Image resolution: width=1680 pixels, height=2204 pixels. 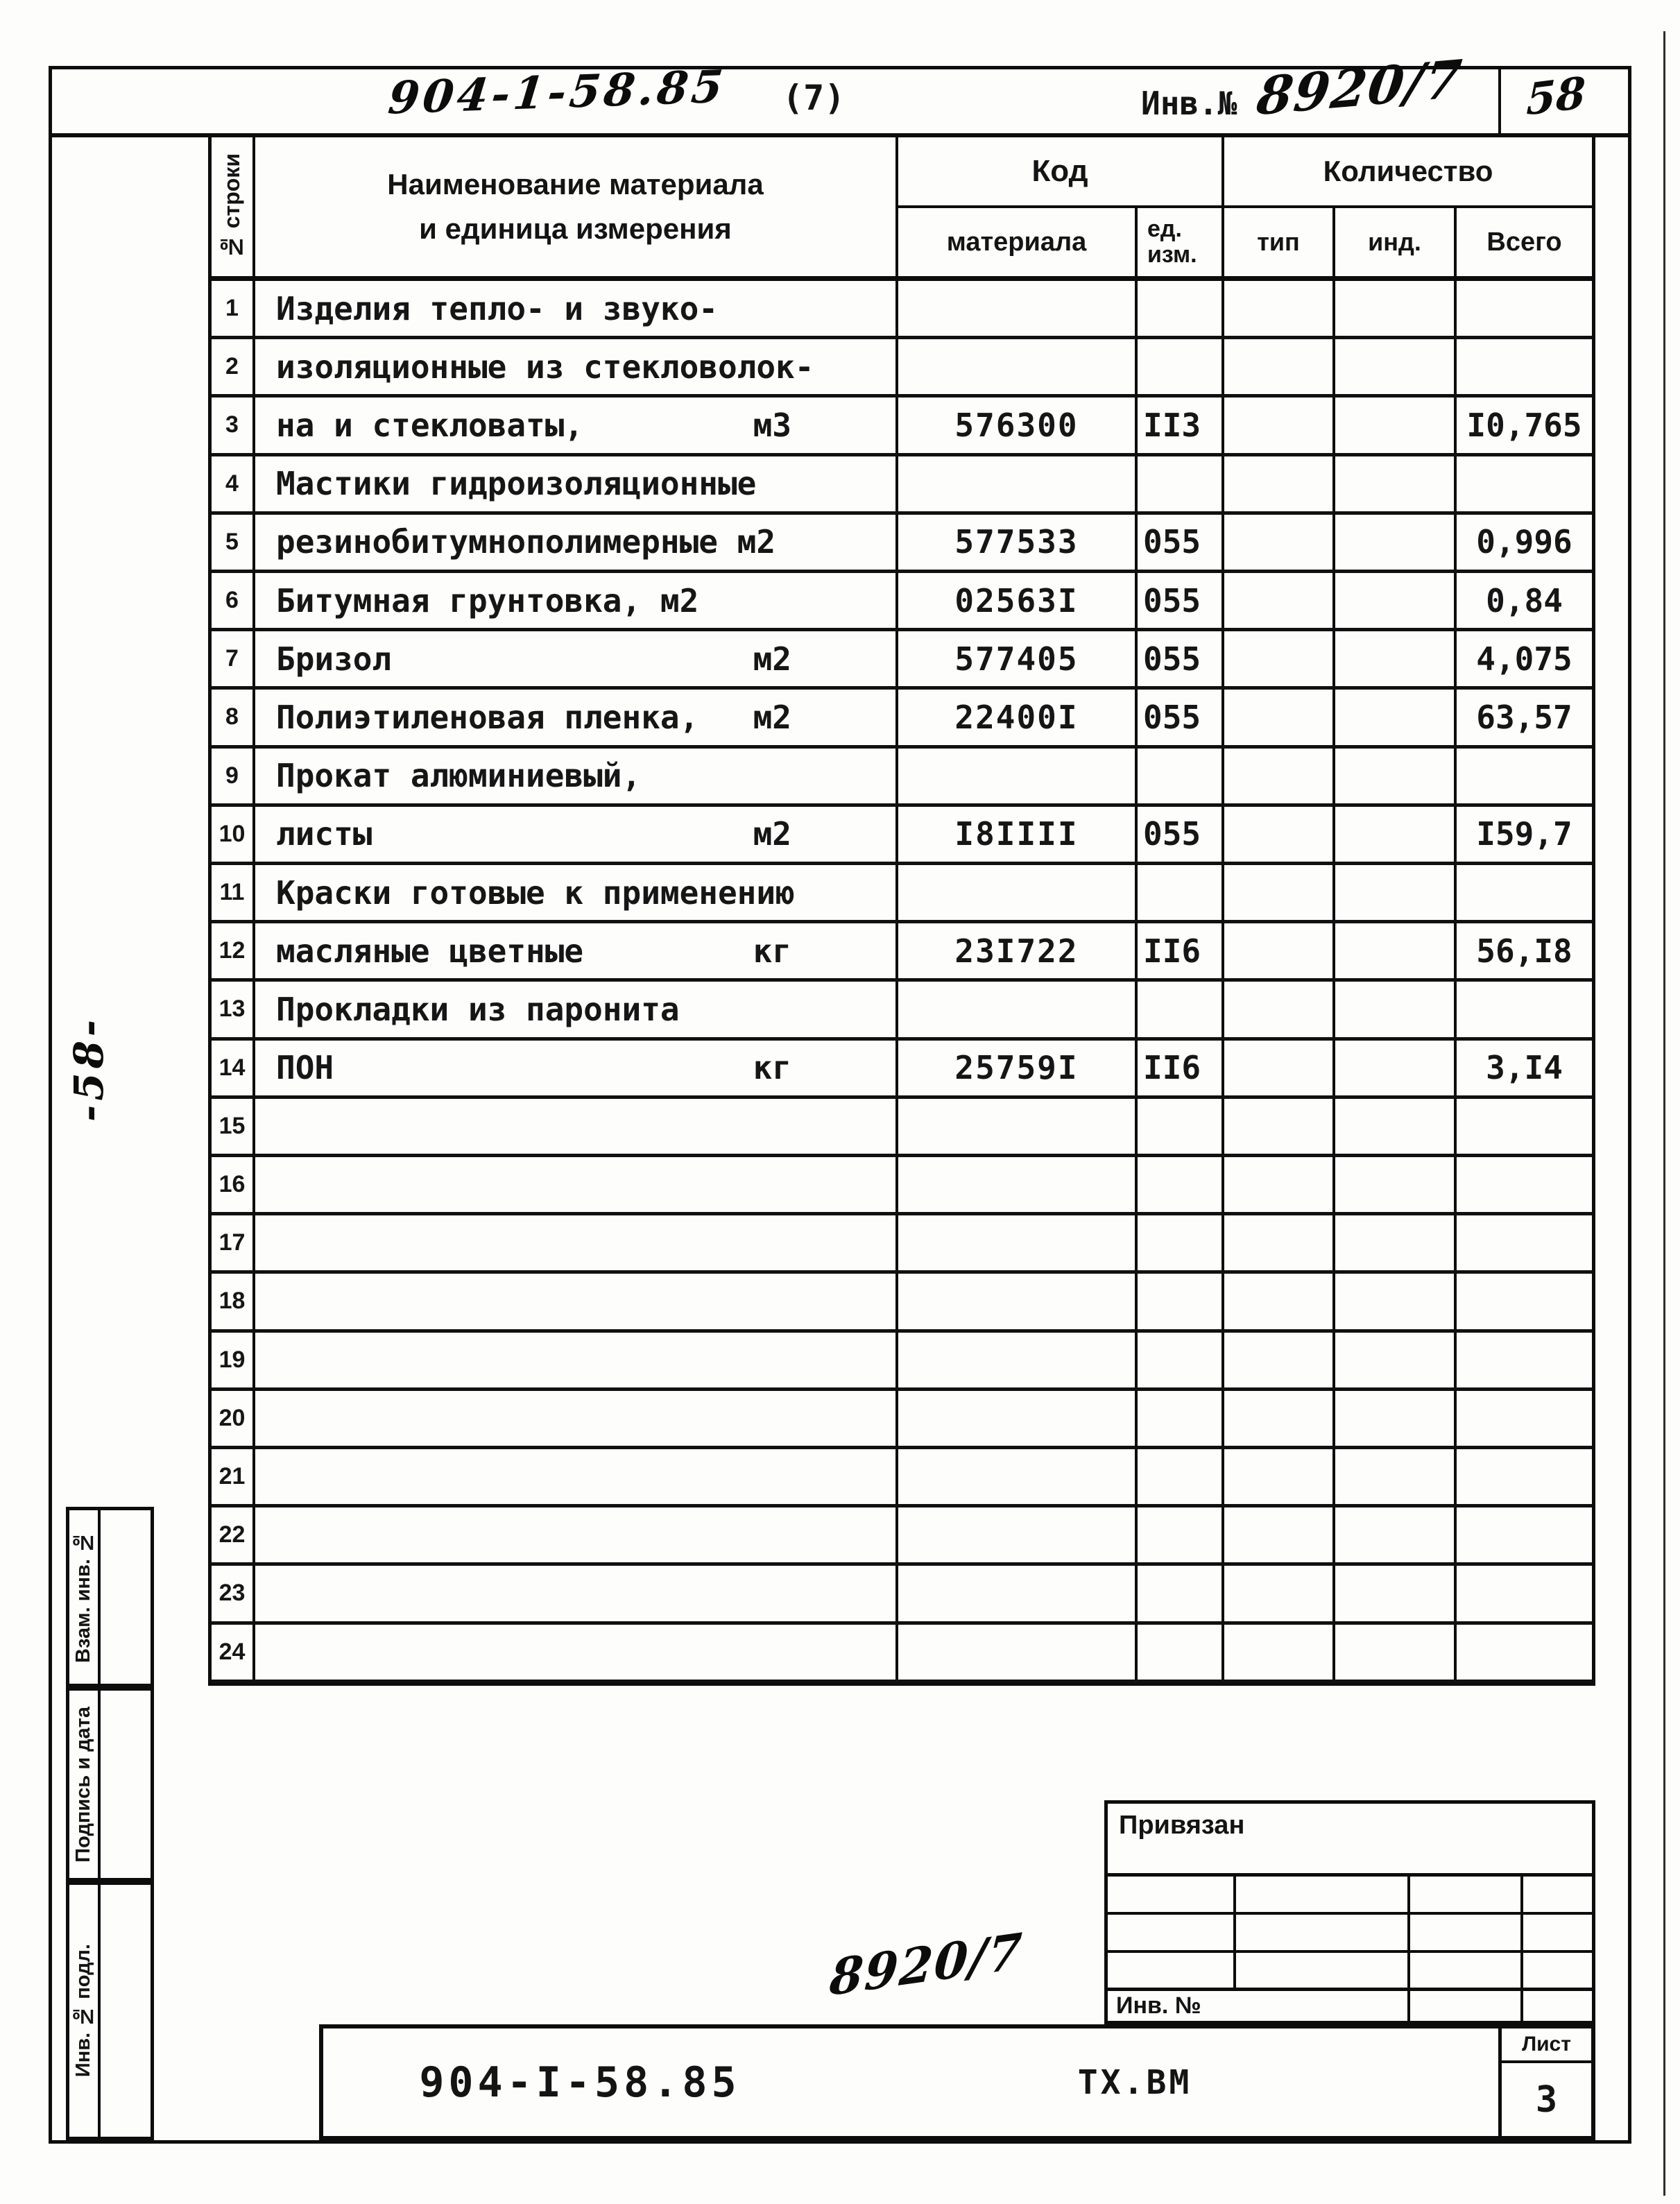 What do you see at coordinates (902, 1069) in the screenshot?
I see `table-row: 14 ПОН кг 25759I II6 3,I4` at bounding box center [902, 1069].